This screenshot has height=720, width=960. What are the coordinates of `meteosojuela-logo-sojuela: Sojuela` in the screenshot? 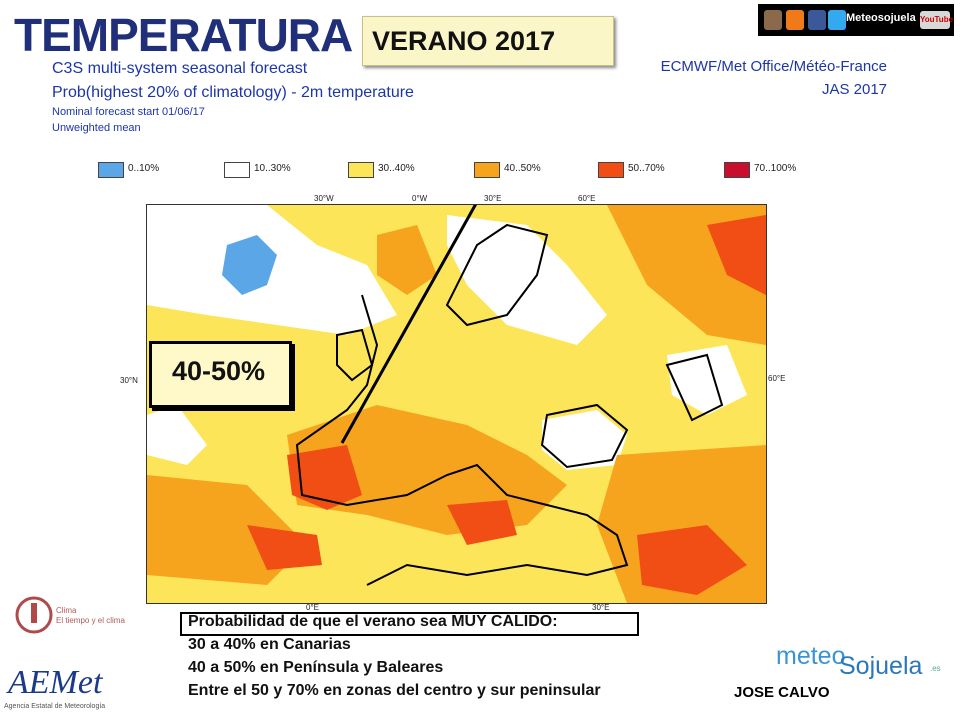 It's located at (881, 666).